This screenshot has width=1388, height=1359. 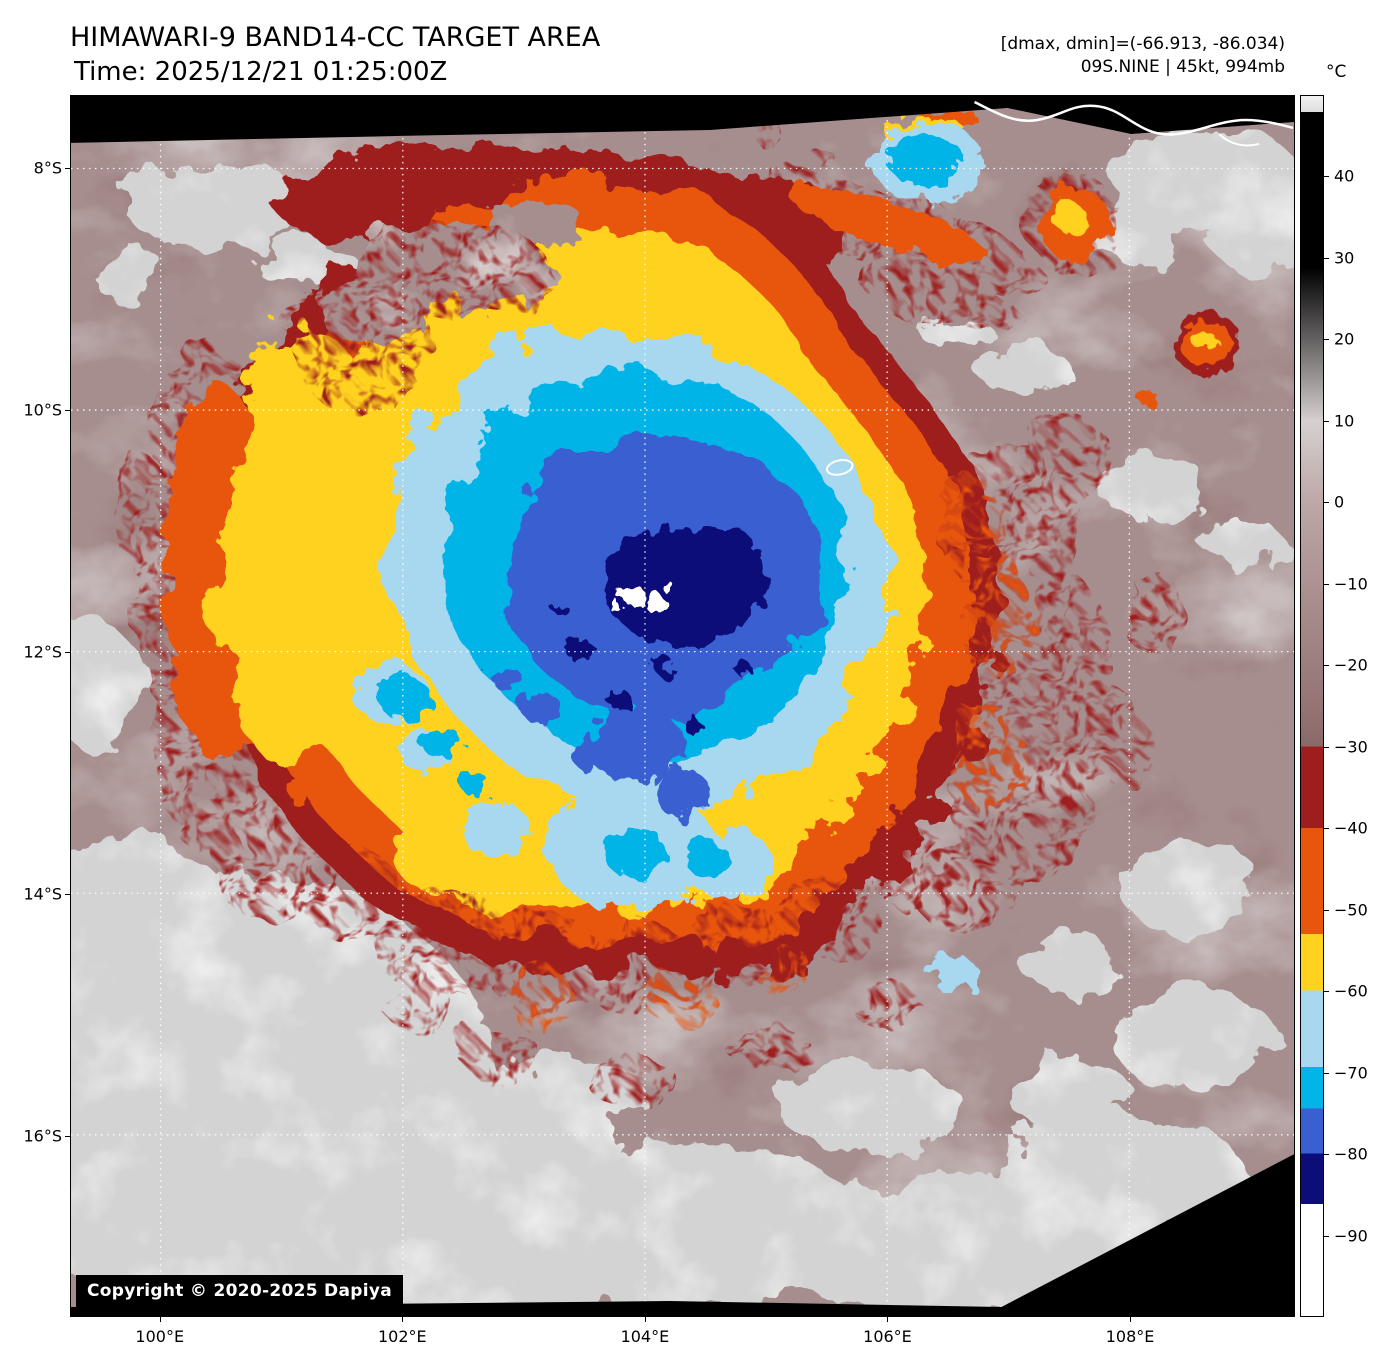 I want to click on colorbar-tick-label: −90, so click(x=1351, y=1236).